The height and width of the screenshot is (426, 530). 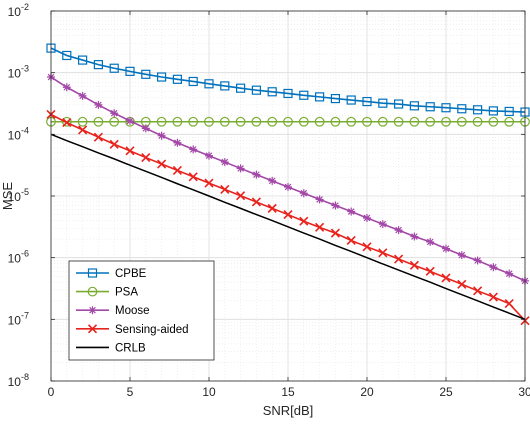 What do you see at coordinates (209, 392) in the screenshot?
I see `x-tick-label: 10` at bounding box center [209, 392].